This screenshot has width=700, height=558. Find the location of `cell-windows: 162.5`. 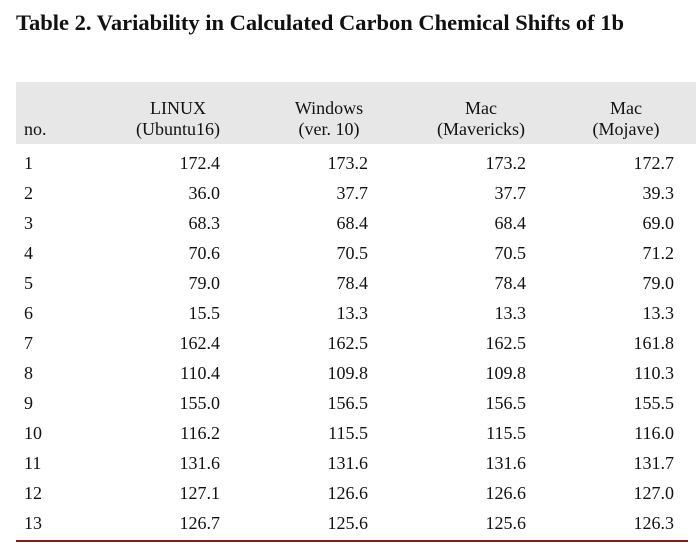

cell-windows: 162.5 is located at coordinates (348, 342).